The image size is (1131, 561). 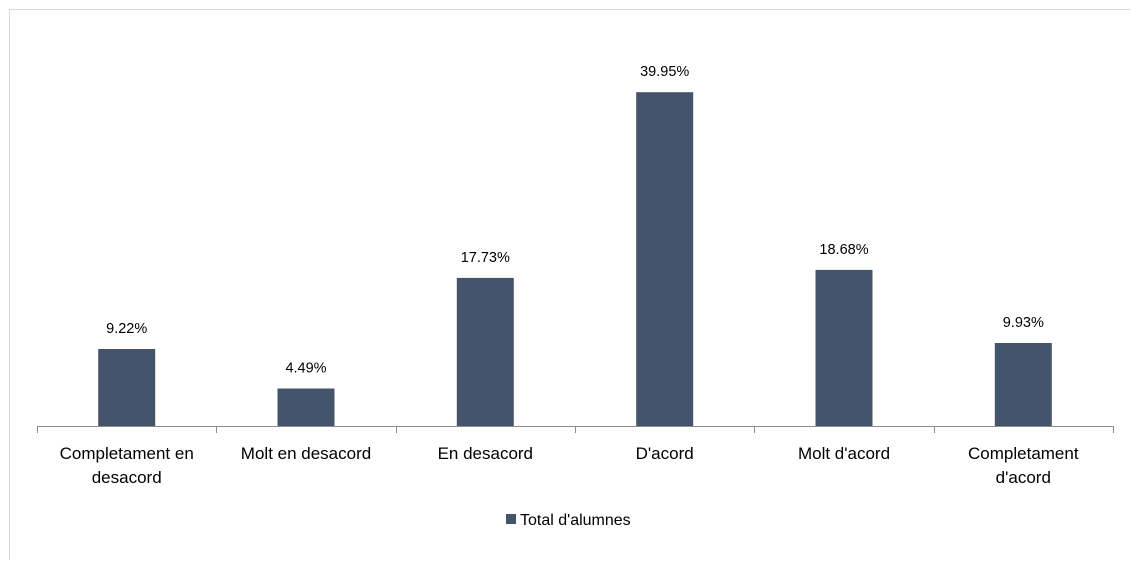 I want to click on category-label: d'acord, so click(x=1023, y=477).